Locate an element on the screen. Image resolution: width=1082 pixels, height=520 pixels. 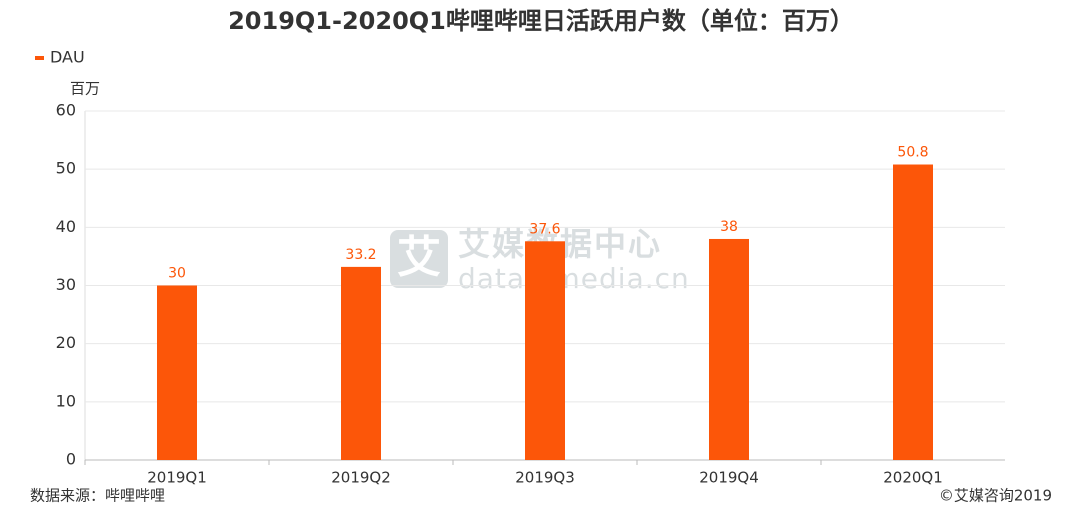
legend-swatch is located at coordinates (39, 58).